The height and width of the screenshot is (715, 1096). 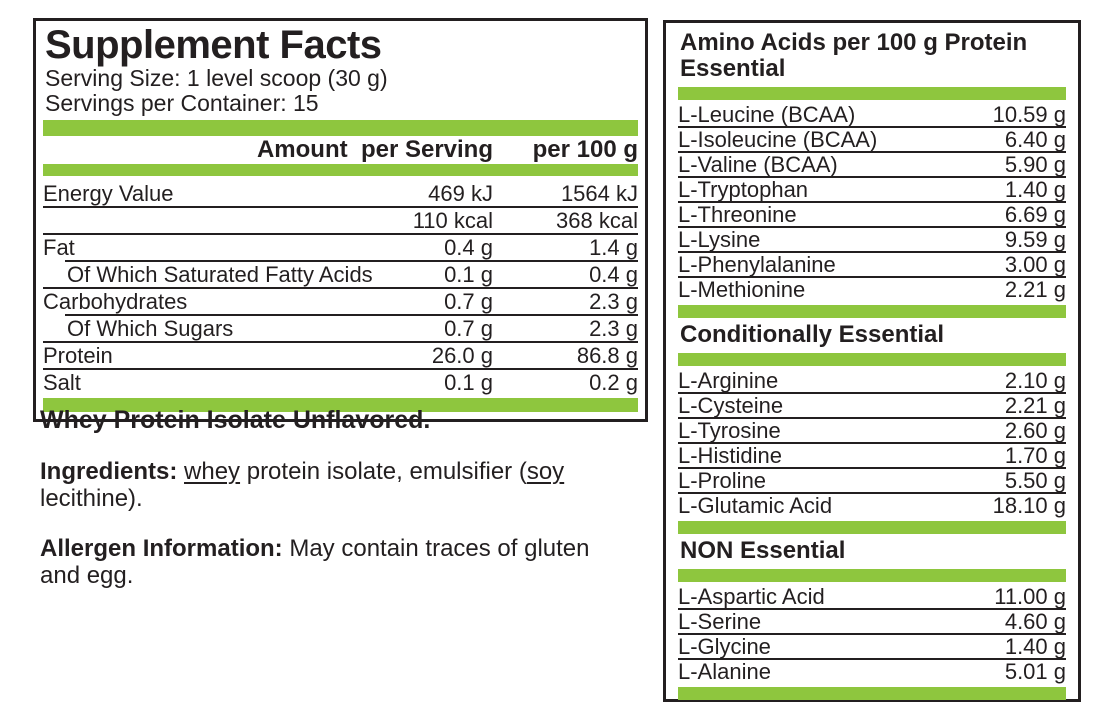 What do you see at coordinates (1035, 189) in the screenshot?
I see `amino-value: 1.40 g` at bounding box center [1035, 189].